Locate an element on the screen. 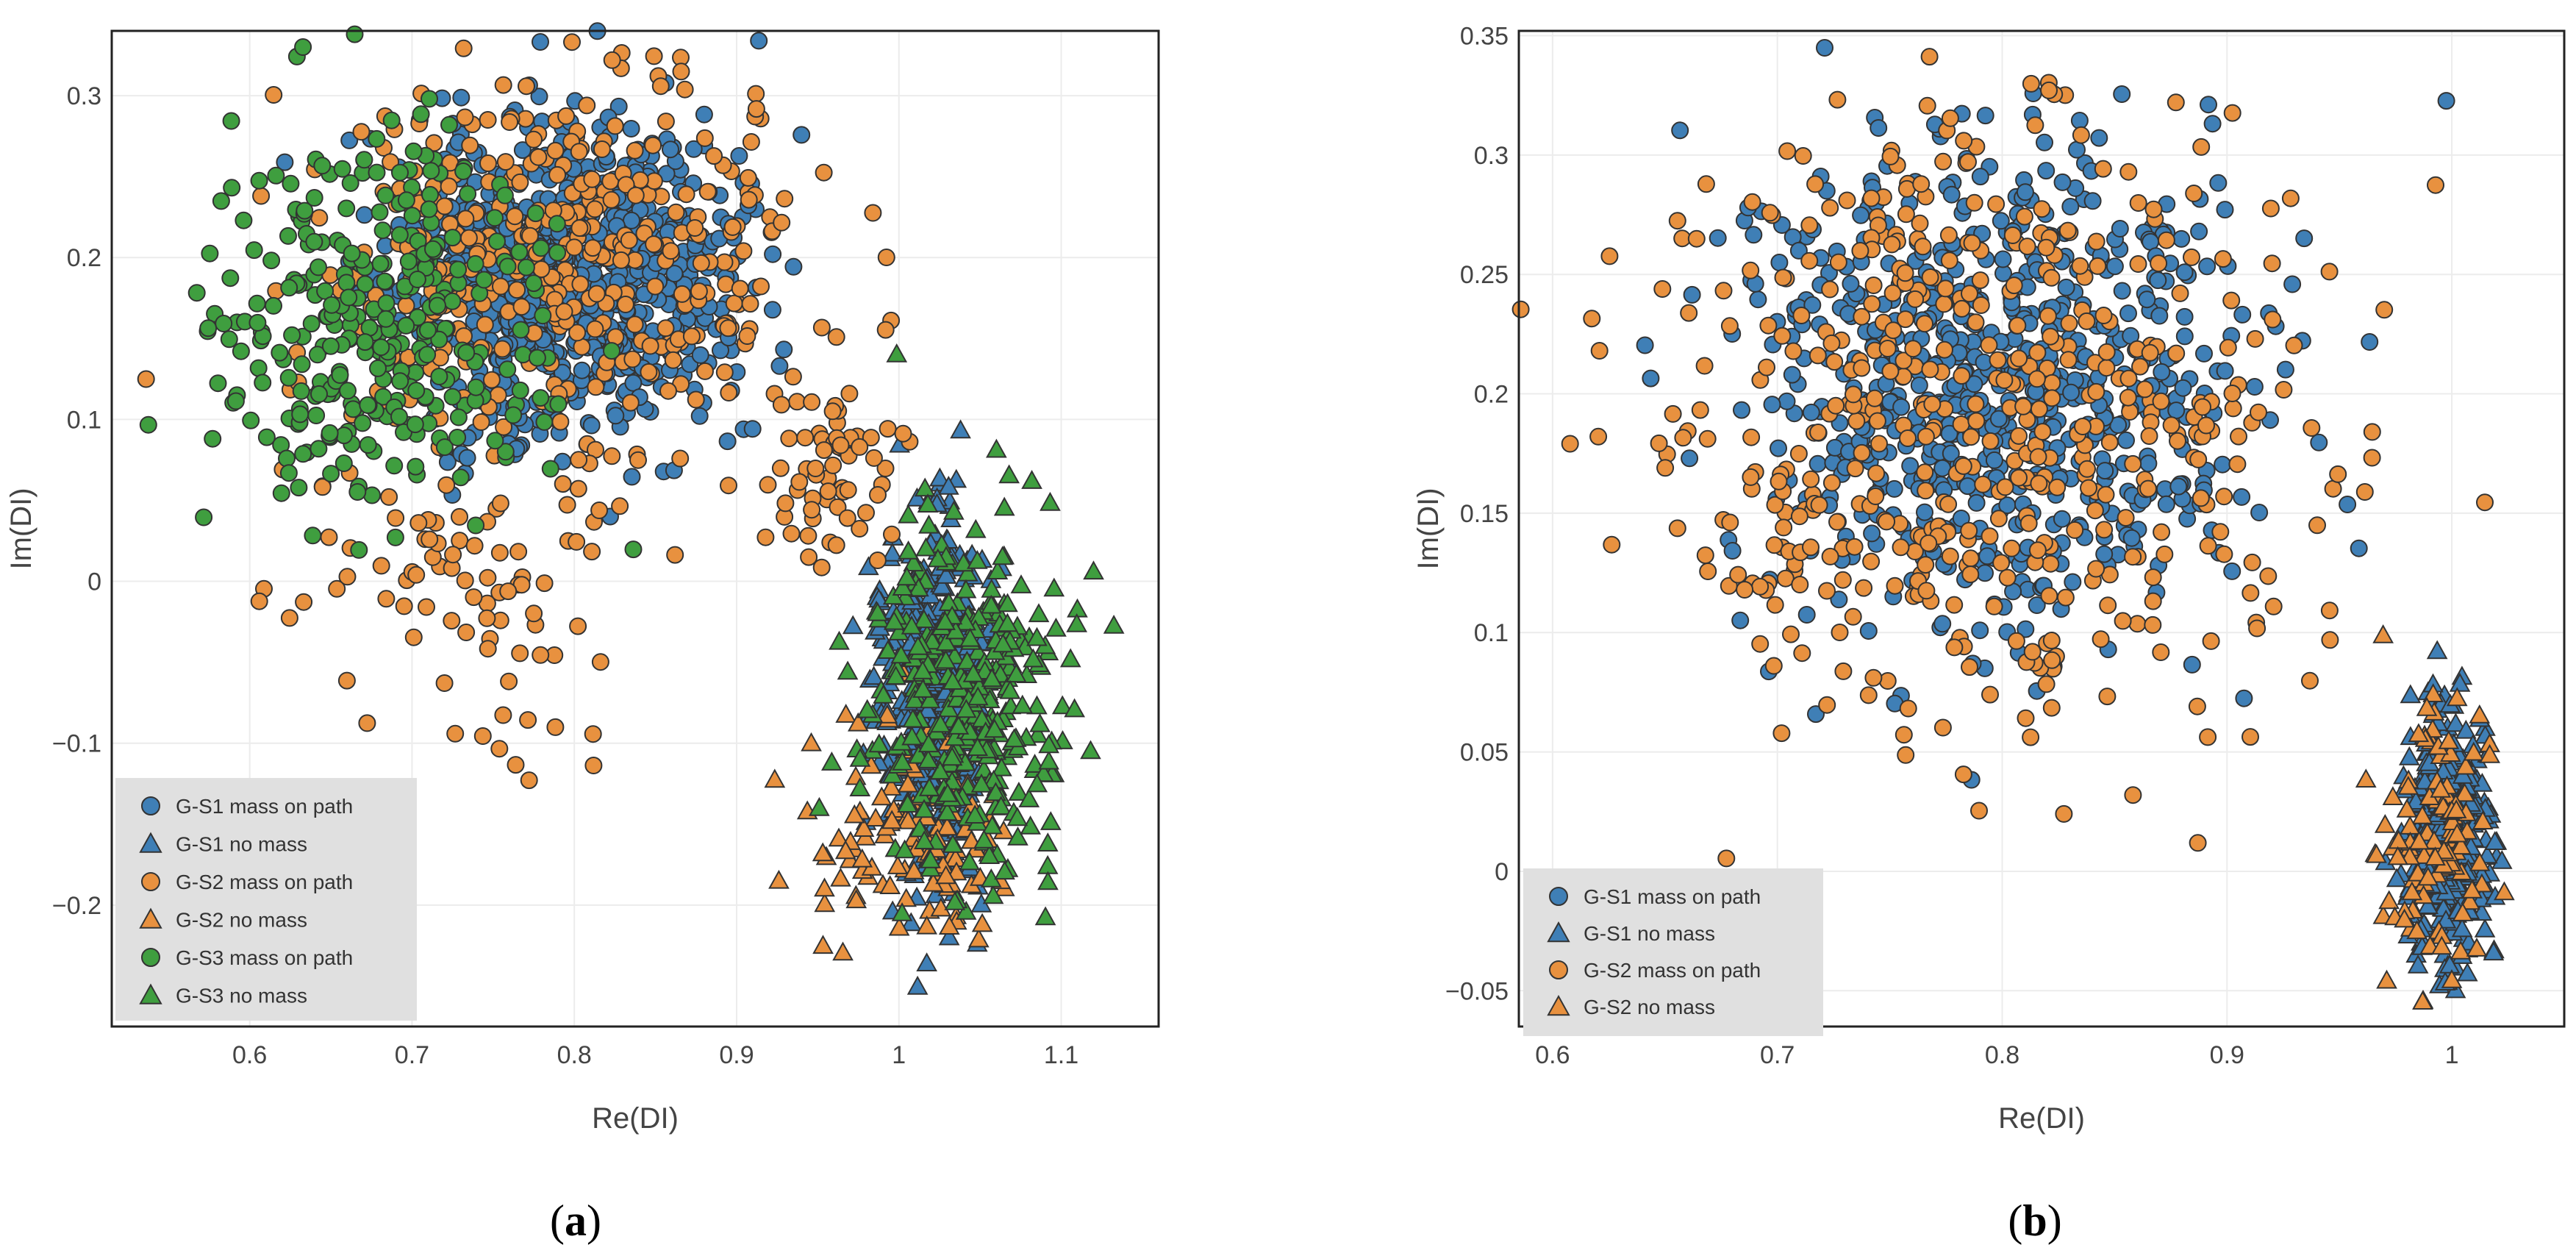 The width and height of the screenshot is (2576, 1253). legend-marker is located at coordinates (1559, 896).